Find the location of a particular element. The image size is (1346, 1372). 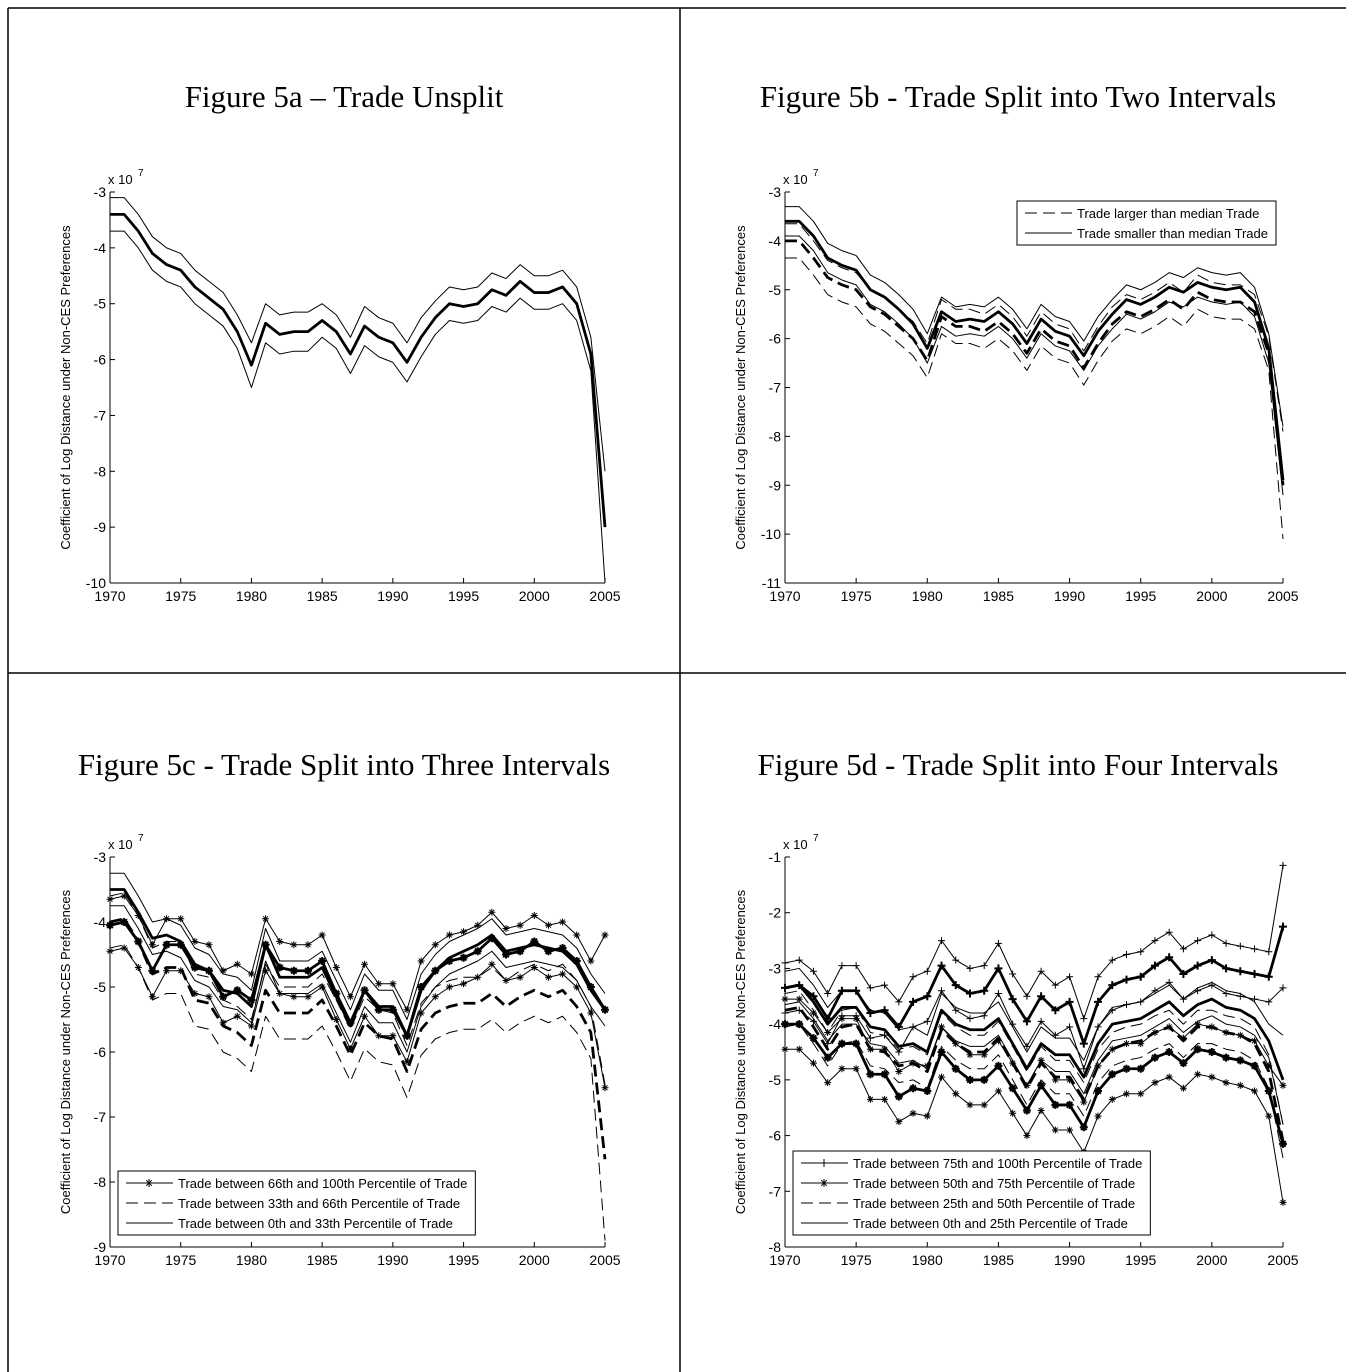

x-tick-label: 1970 is located at coordinates (109, 596).